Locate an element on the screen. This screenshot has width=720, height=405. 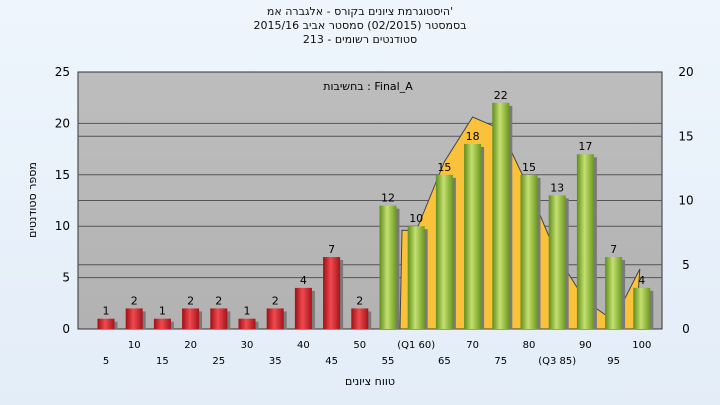
y-tick-label: 25 is located at coordinates (62, 72).